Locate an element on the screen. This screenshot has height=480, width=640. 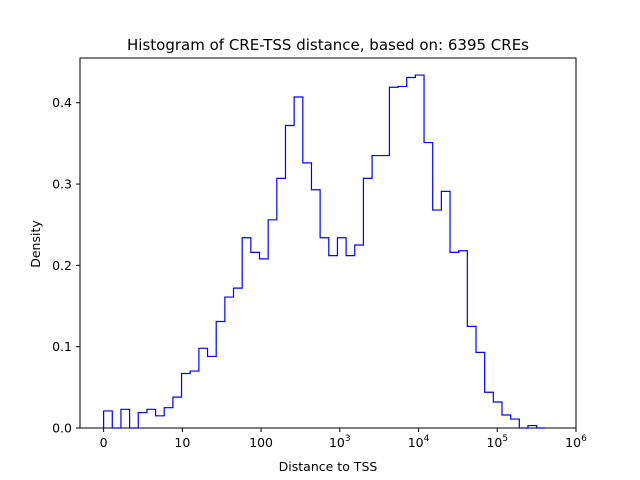
y-tick-label: 0.2 is located at coordinates (62, 265).